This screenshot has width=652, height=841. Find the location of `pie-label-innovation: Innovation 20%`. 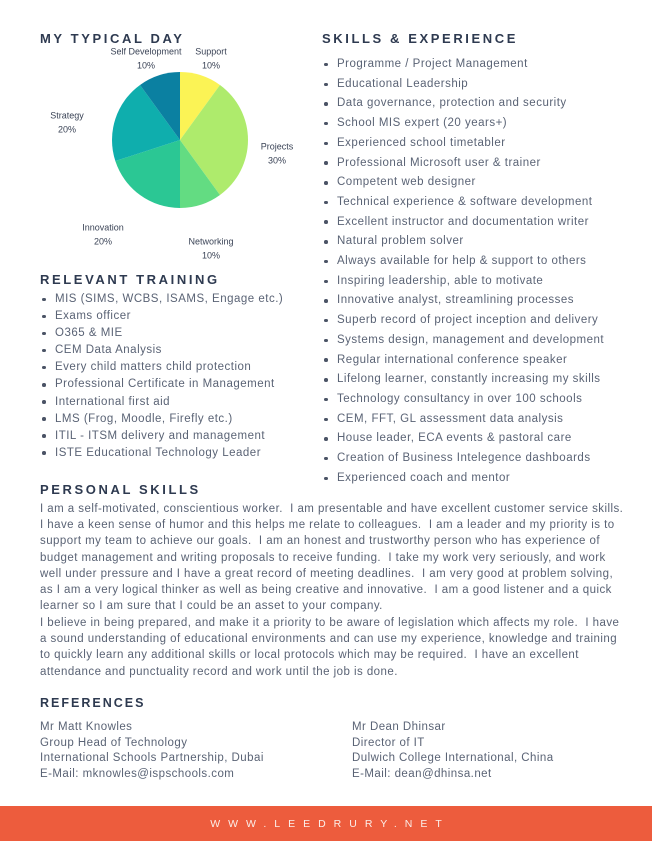

pie-label-innovation: Innovation 20% is located at coordinates (103, 235).